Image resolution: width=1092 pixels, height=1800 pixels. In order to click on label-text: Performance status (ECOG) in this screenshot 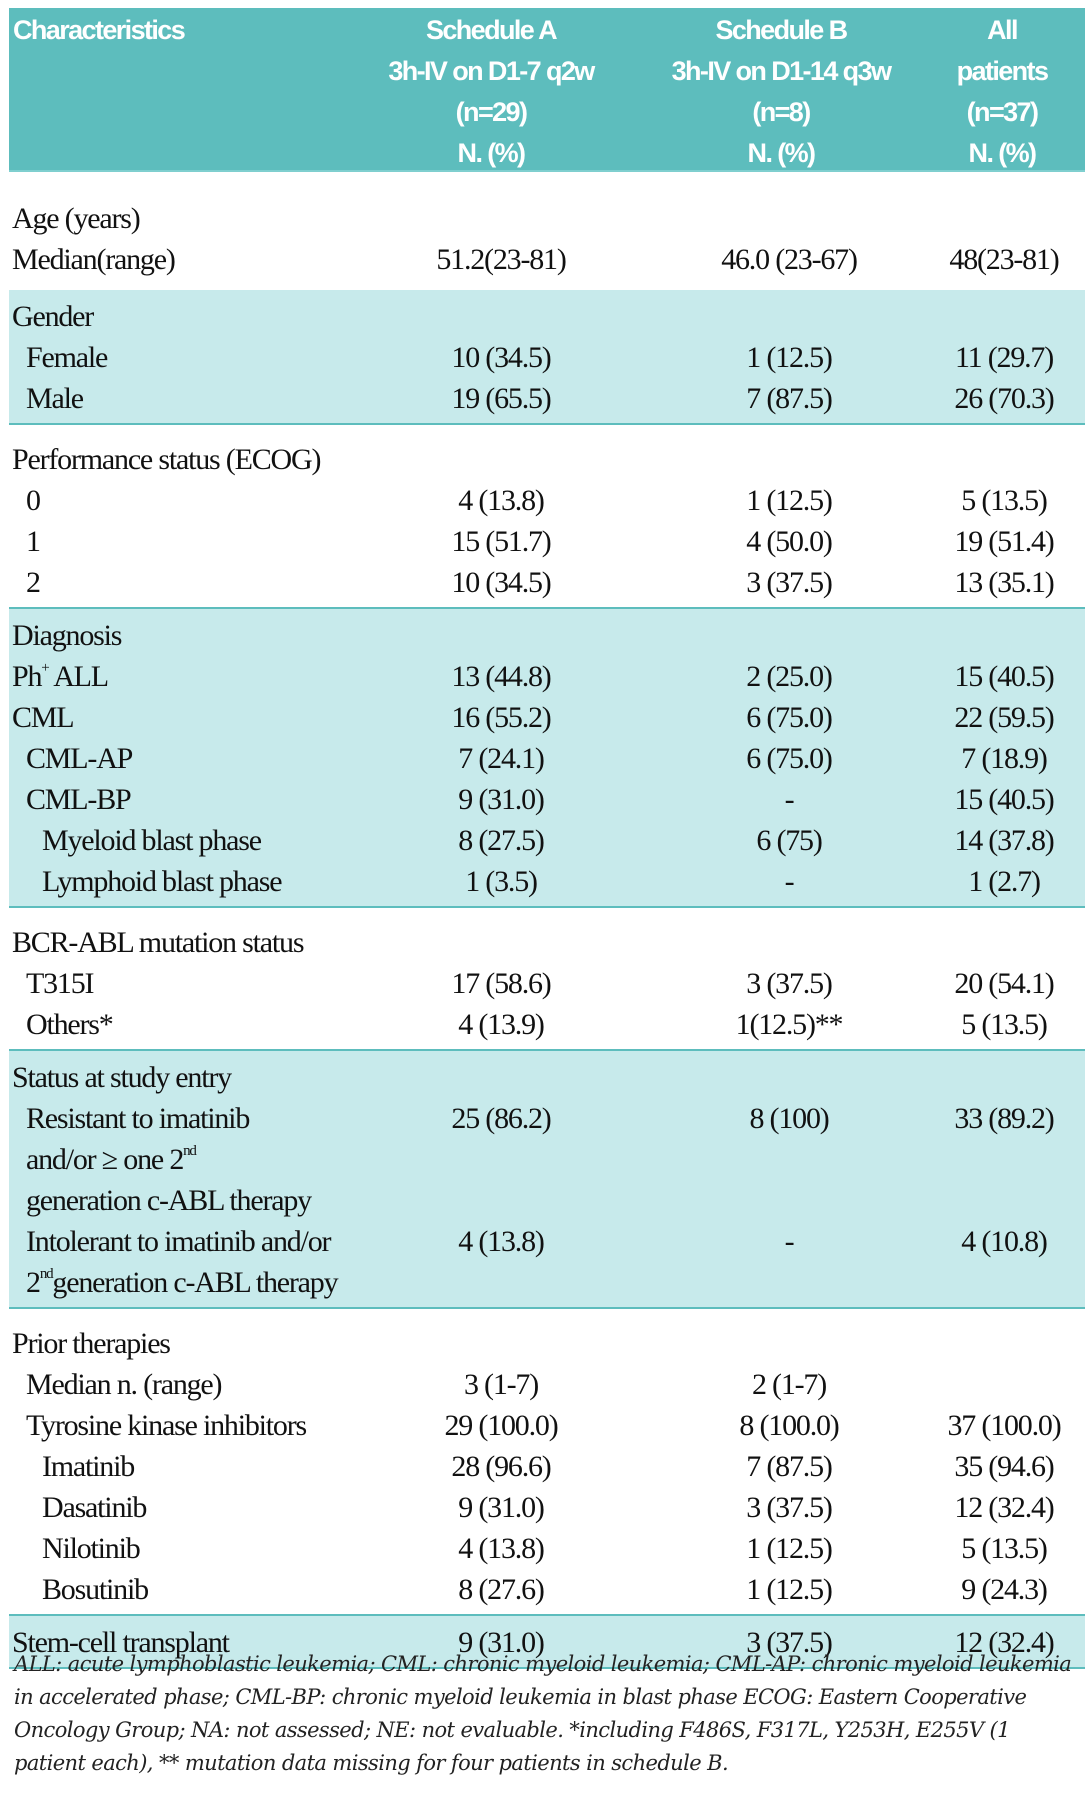, I will do `click(166, 459)`.